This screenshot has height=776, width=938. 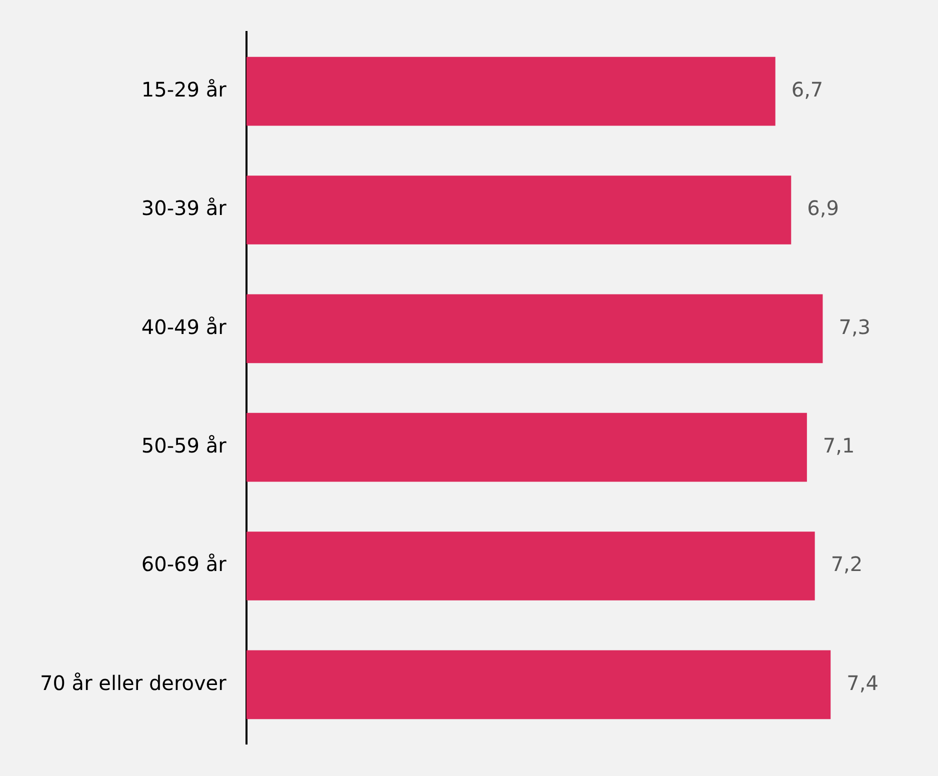 I want to click on data-label: 6,9, so click(x=823, y=208).